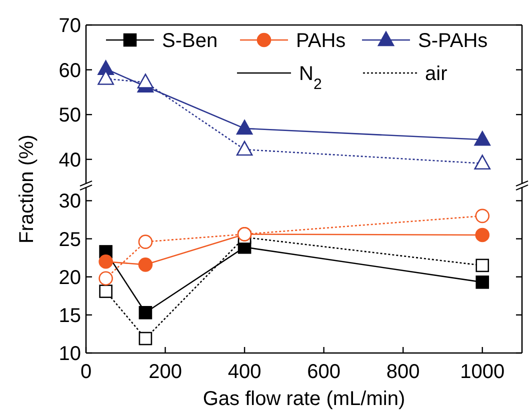 This screenshot has width=531, height=413. Describe the element at coordinates (310, 77) in the screenshot. I see `annotation: N$_{2}$` at that location.